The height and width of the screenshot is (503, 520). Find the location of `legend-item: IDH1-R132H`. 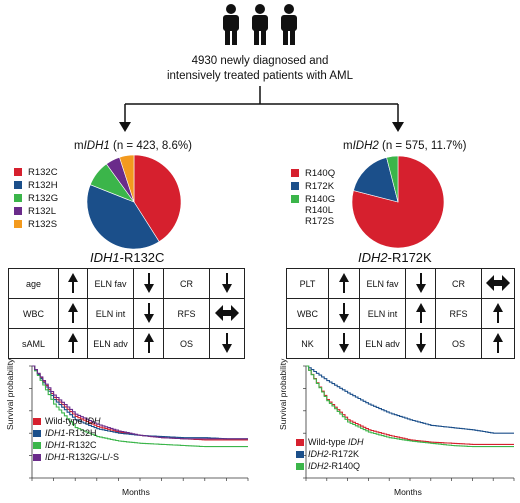

legend-item: IDH1-R132H is located at coordinates (65, 433).